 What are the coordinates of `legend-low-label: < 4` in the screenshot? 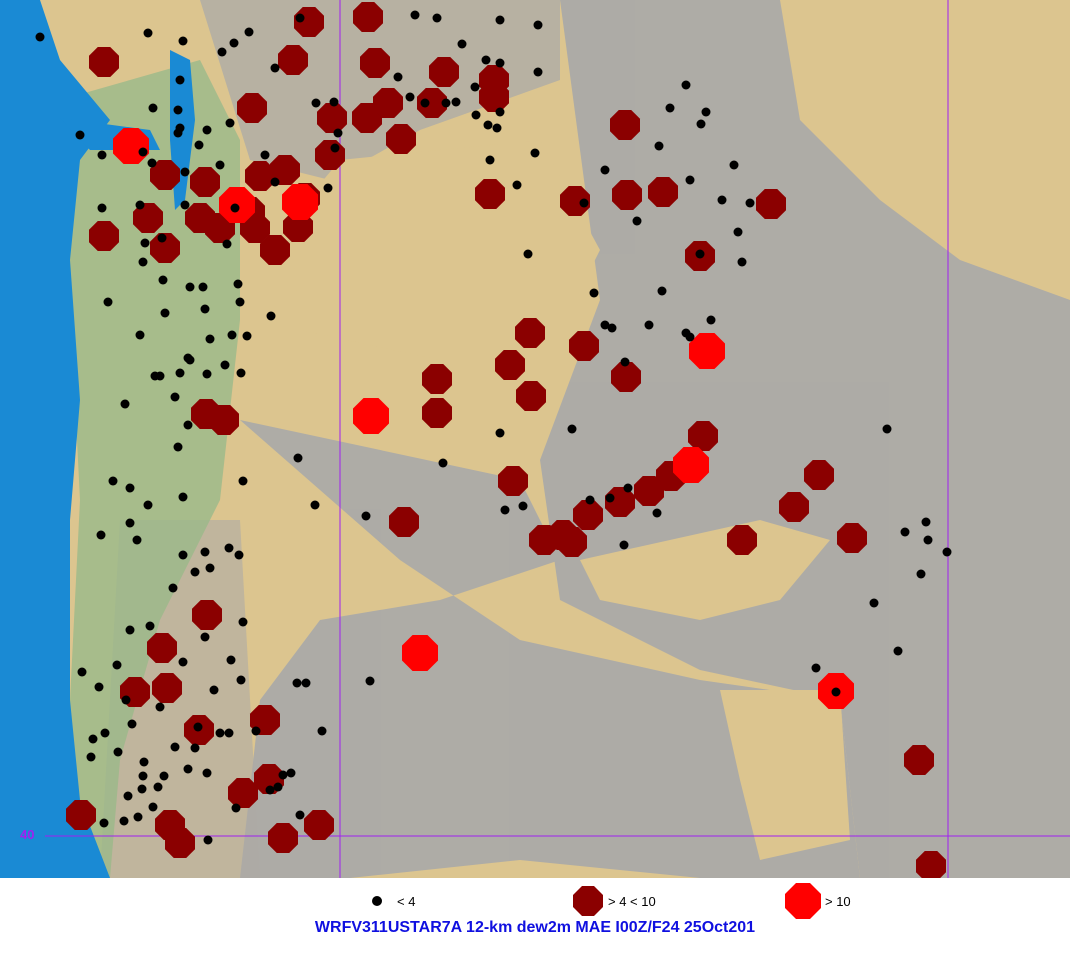 It's located at (406, 901).